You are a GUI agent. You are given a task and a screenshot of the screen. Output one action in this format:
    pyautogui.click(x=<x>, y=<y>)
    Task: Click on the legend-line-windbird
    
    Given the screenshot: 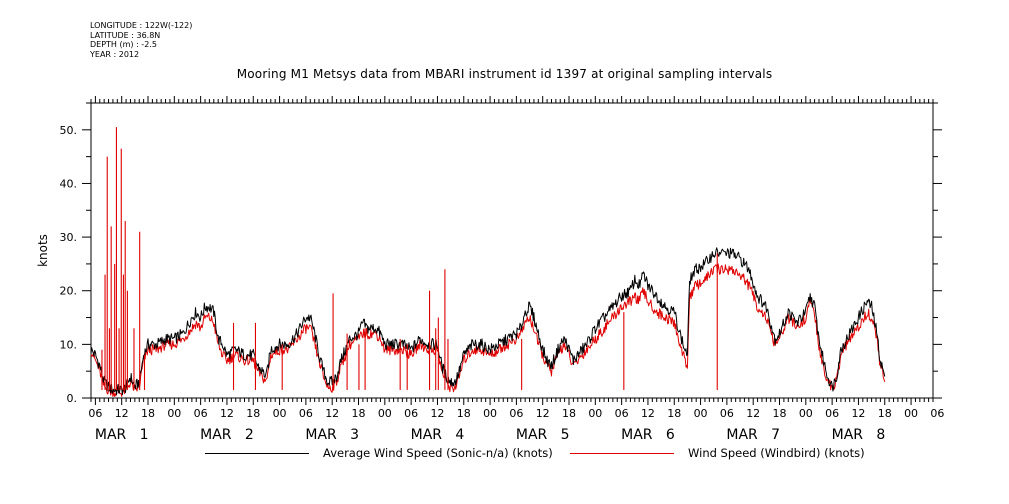 What is the action you would take?
    pyautogui.click(x=622, y=453)
    